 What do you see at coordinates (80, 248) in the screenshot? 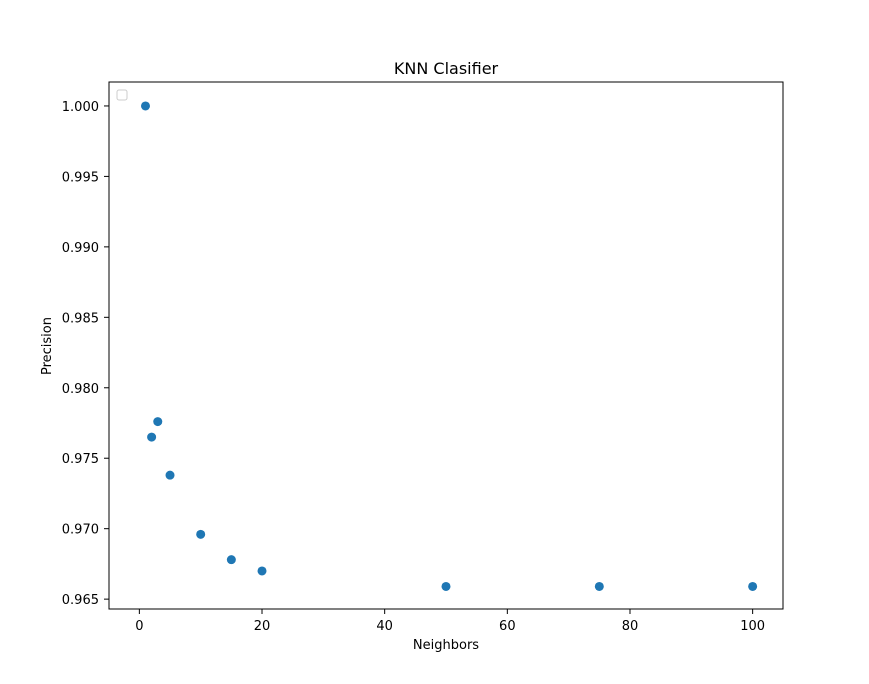
I see `y-tick-label: 0.990` at bounding box center [80, 248].